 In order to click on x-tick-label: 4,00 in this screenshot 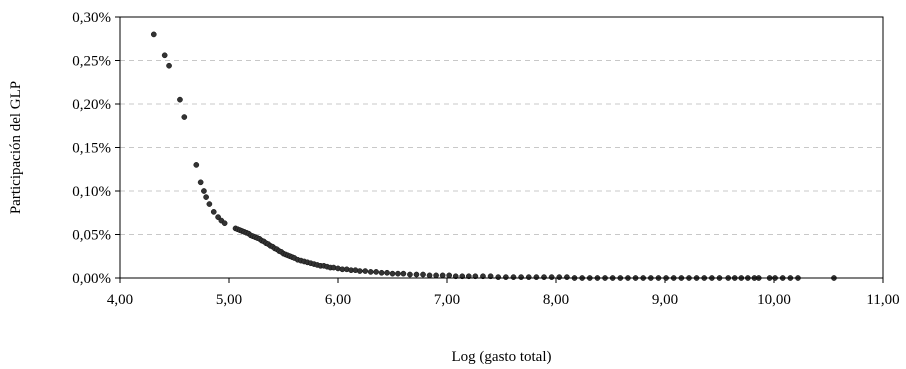, I will do `click(120, 300)`.